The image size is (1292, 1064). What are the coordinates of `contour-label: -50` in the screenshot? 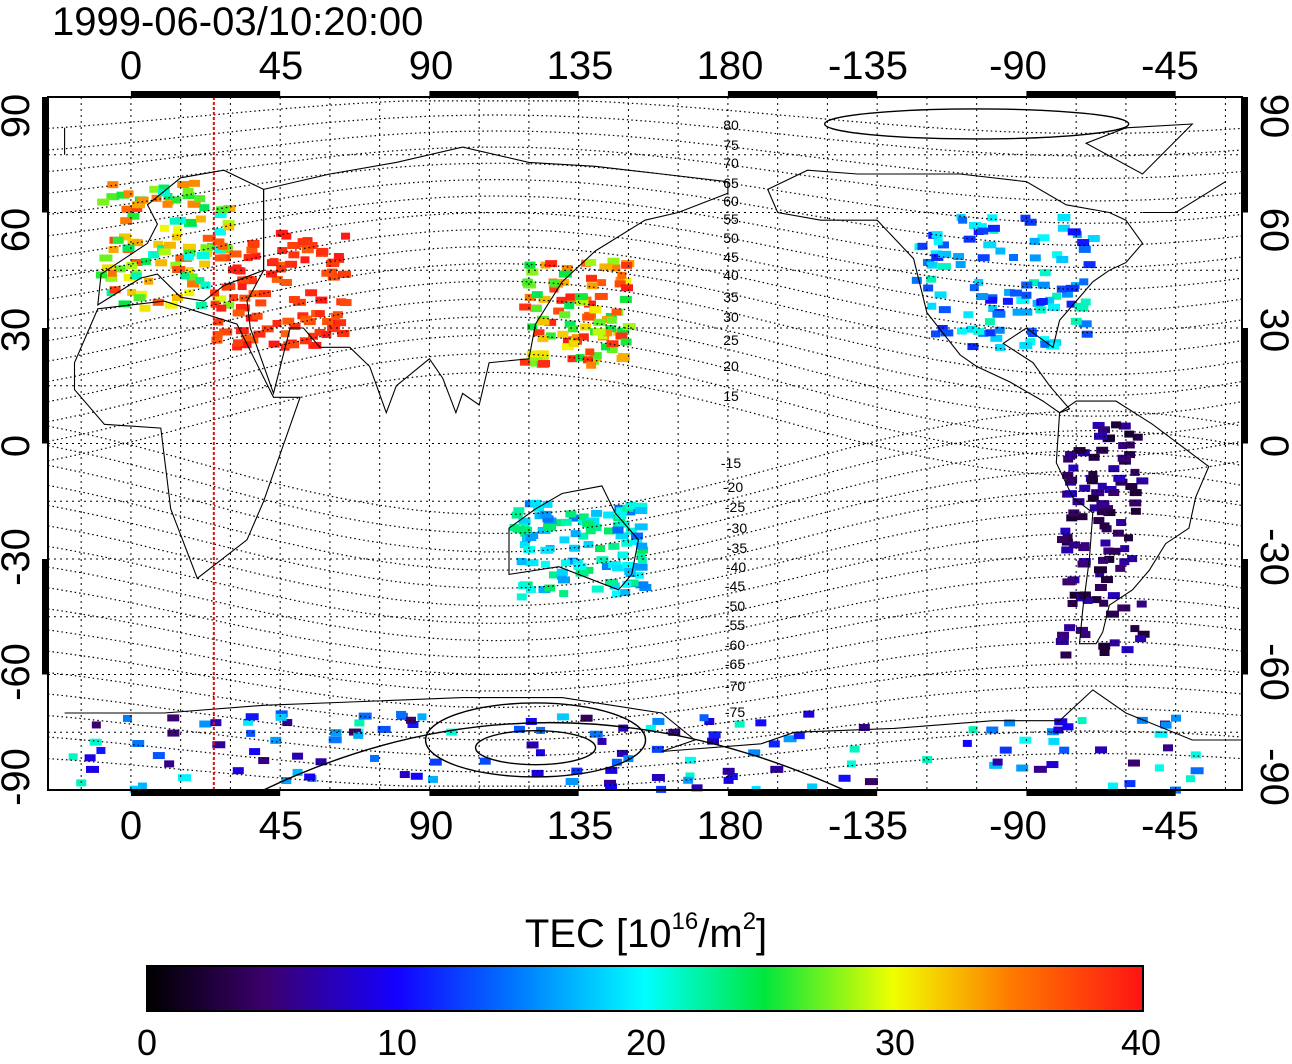 It's located at (735, 606).